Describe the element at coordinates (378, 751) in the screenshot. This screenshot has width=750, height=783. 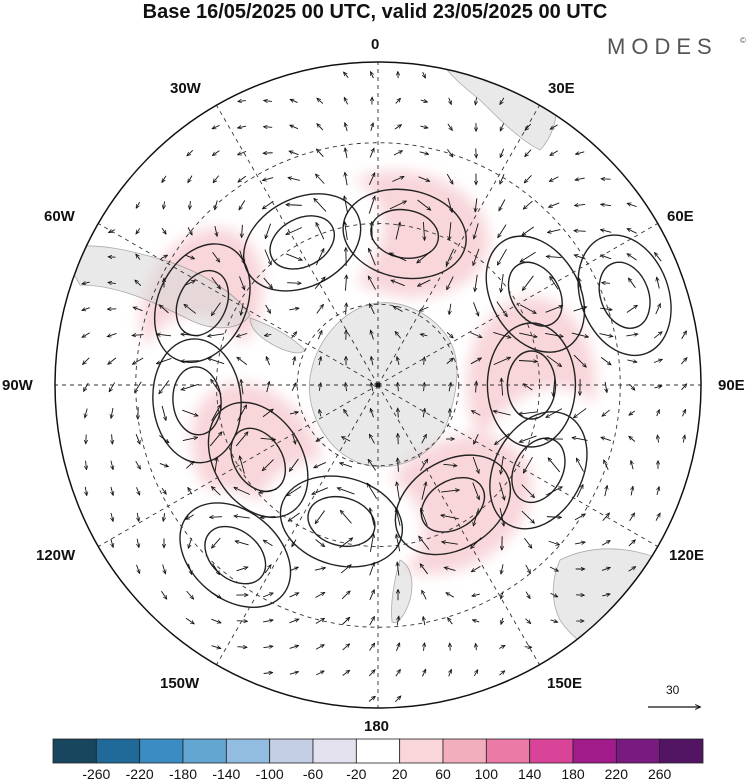
I see `colorbar` at that location.